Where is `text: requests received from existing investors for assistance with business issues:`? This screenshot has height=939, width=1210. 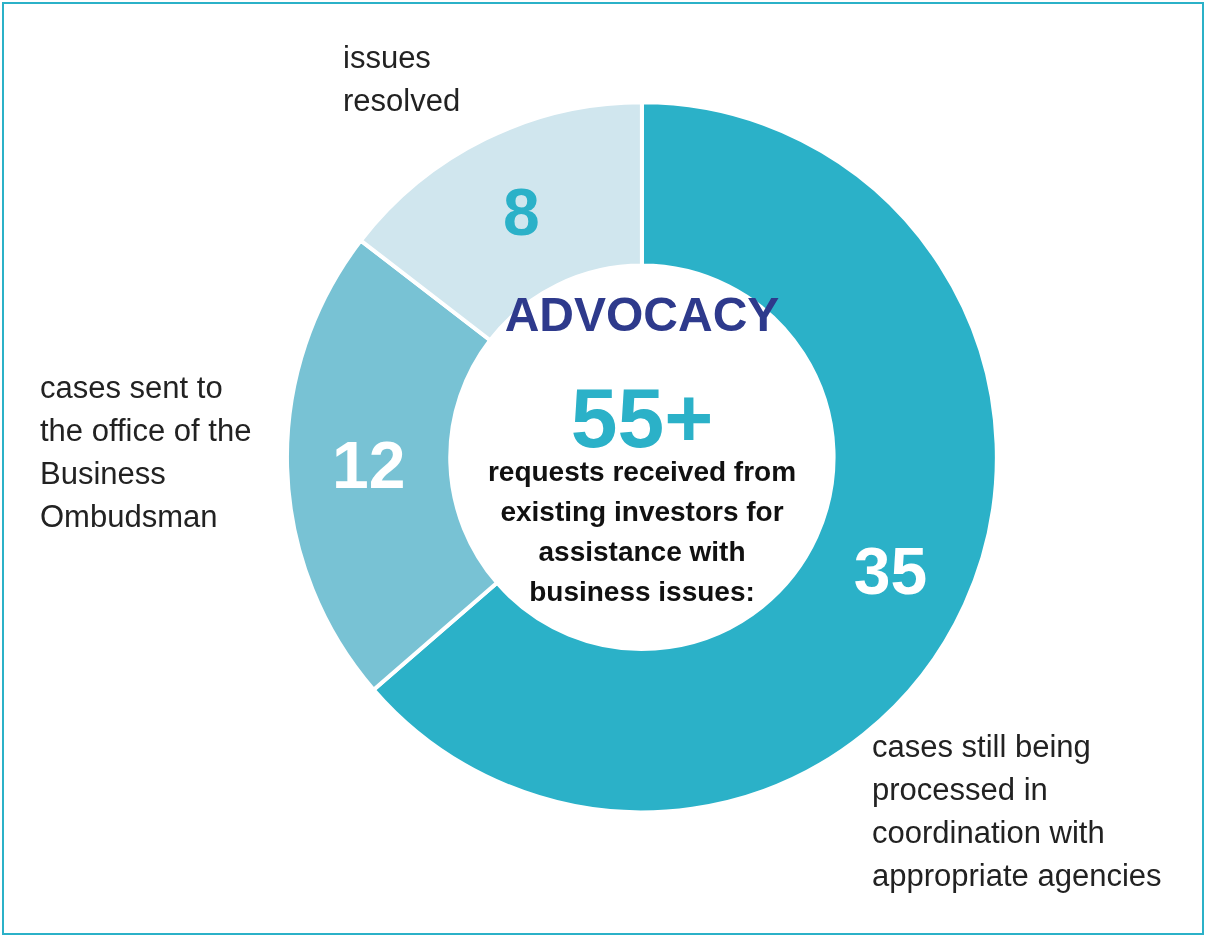 text: requests received from existing investors for assistance with business issues: is located at coordinates (642, 532).